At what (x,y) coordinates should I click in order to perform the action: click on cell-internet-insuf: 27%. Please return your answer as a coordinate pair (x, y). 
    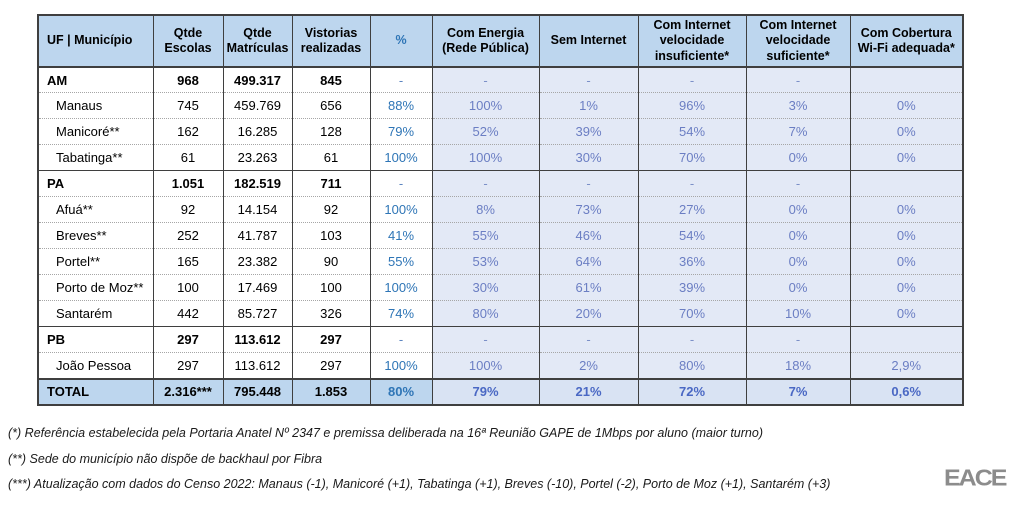
    Looking at the image, I should click on (692, 209).